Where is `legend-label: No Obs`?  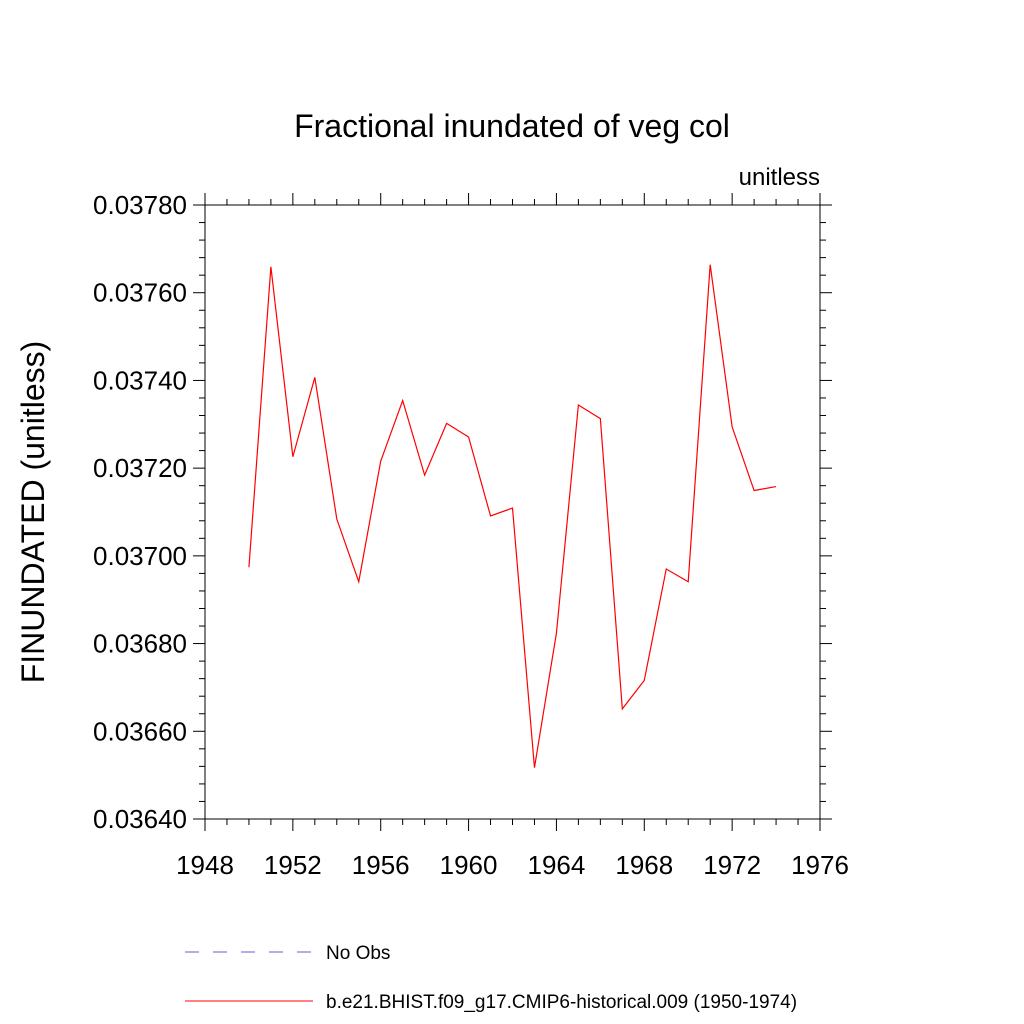
legend-label: No Obs is located at coordinates (358, 953).